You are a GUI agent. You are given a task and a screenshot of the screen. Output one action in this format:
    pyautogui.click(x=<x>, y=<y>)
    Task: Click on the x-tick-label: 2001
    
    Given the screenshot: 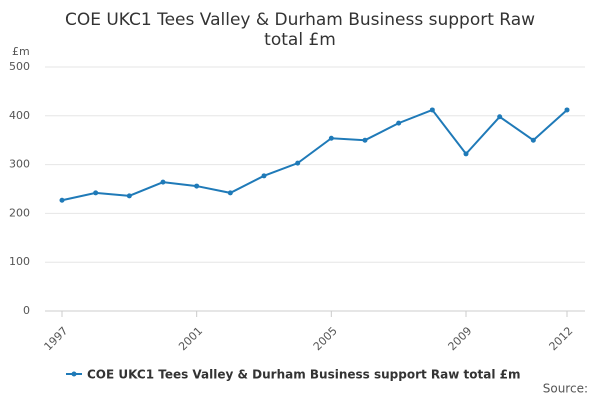 What is the action you would take?
    pyautogui.click(x=190, y=338)
    